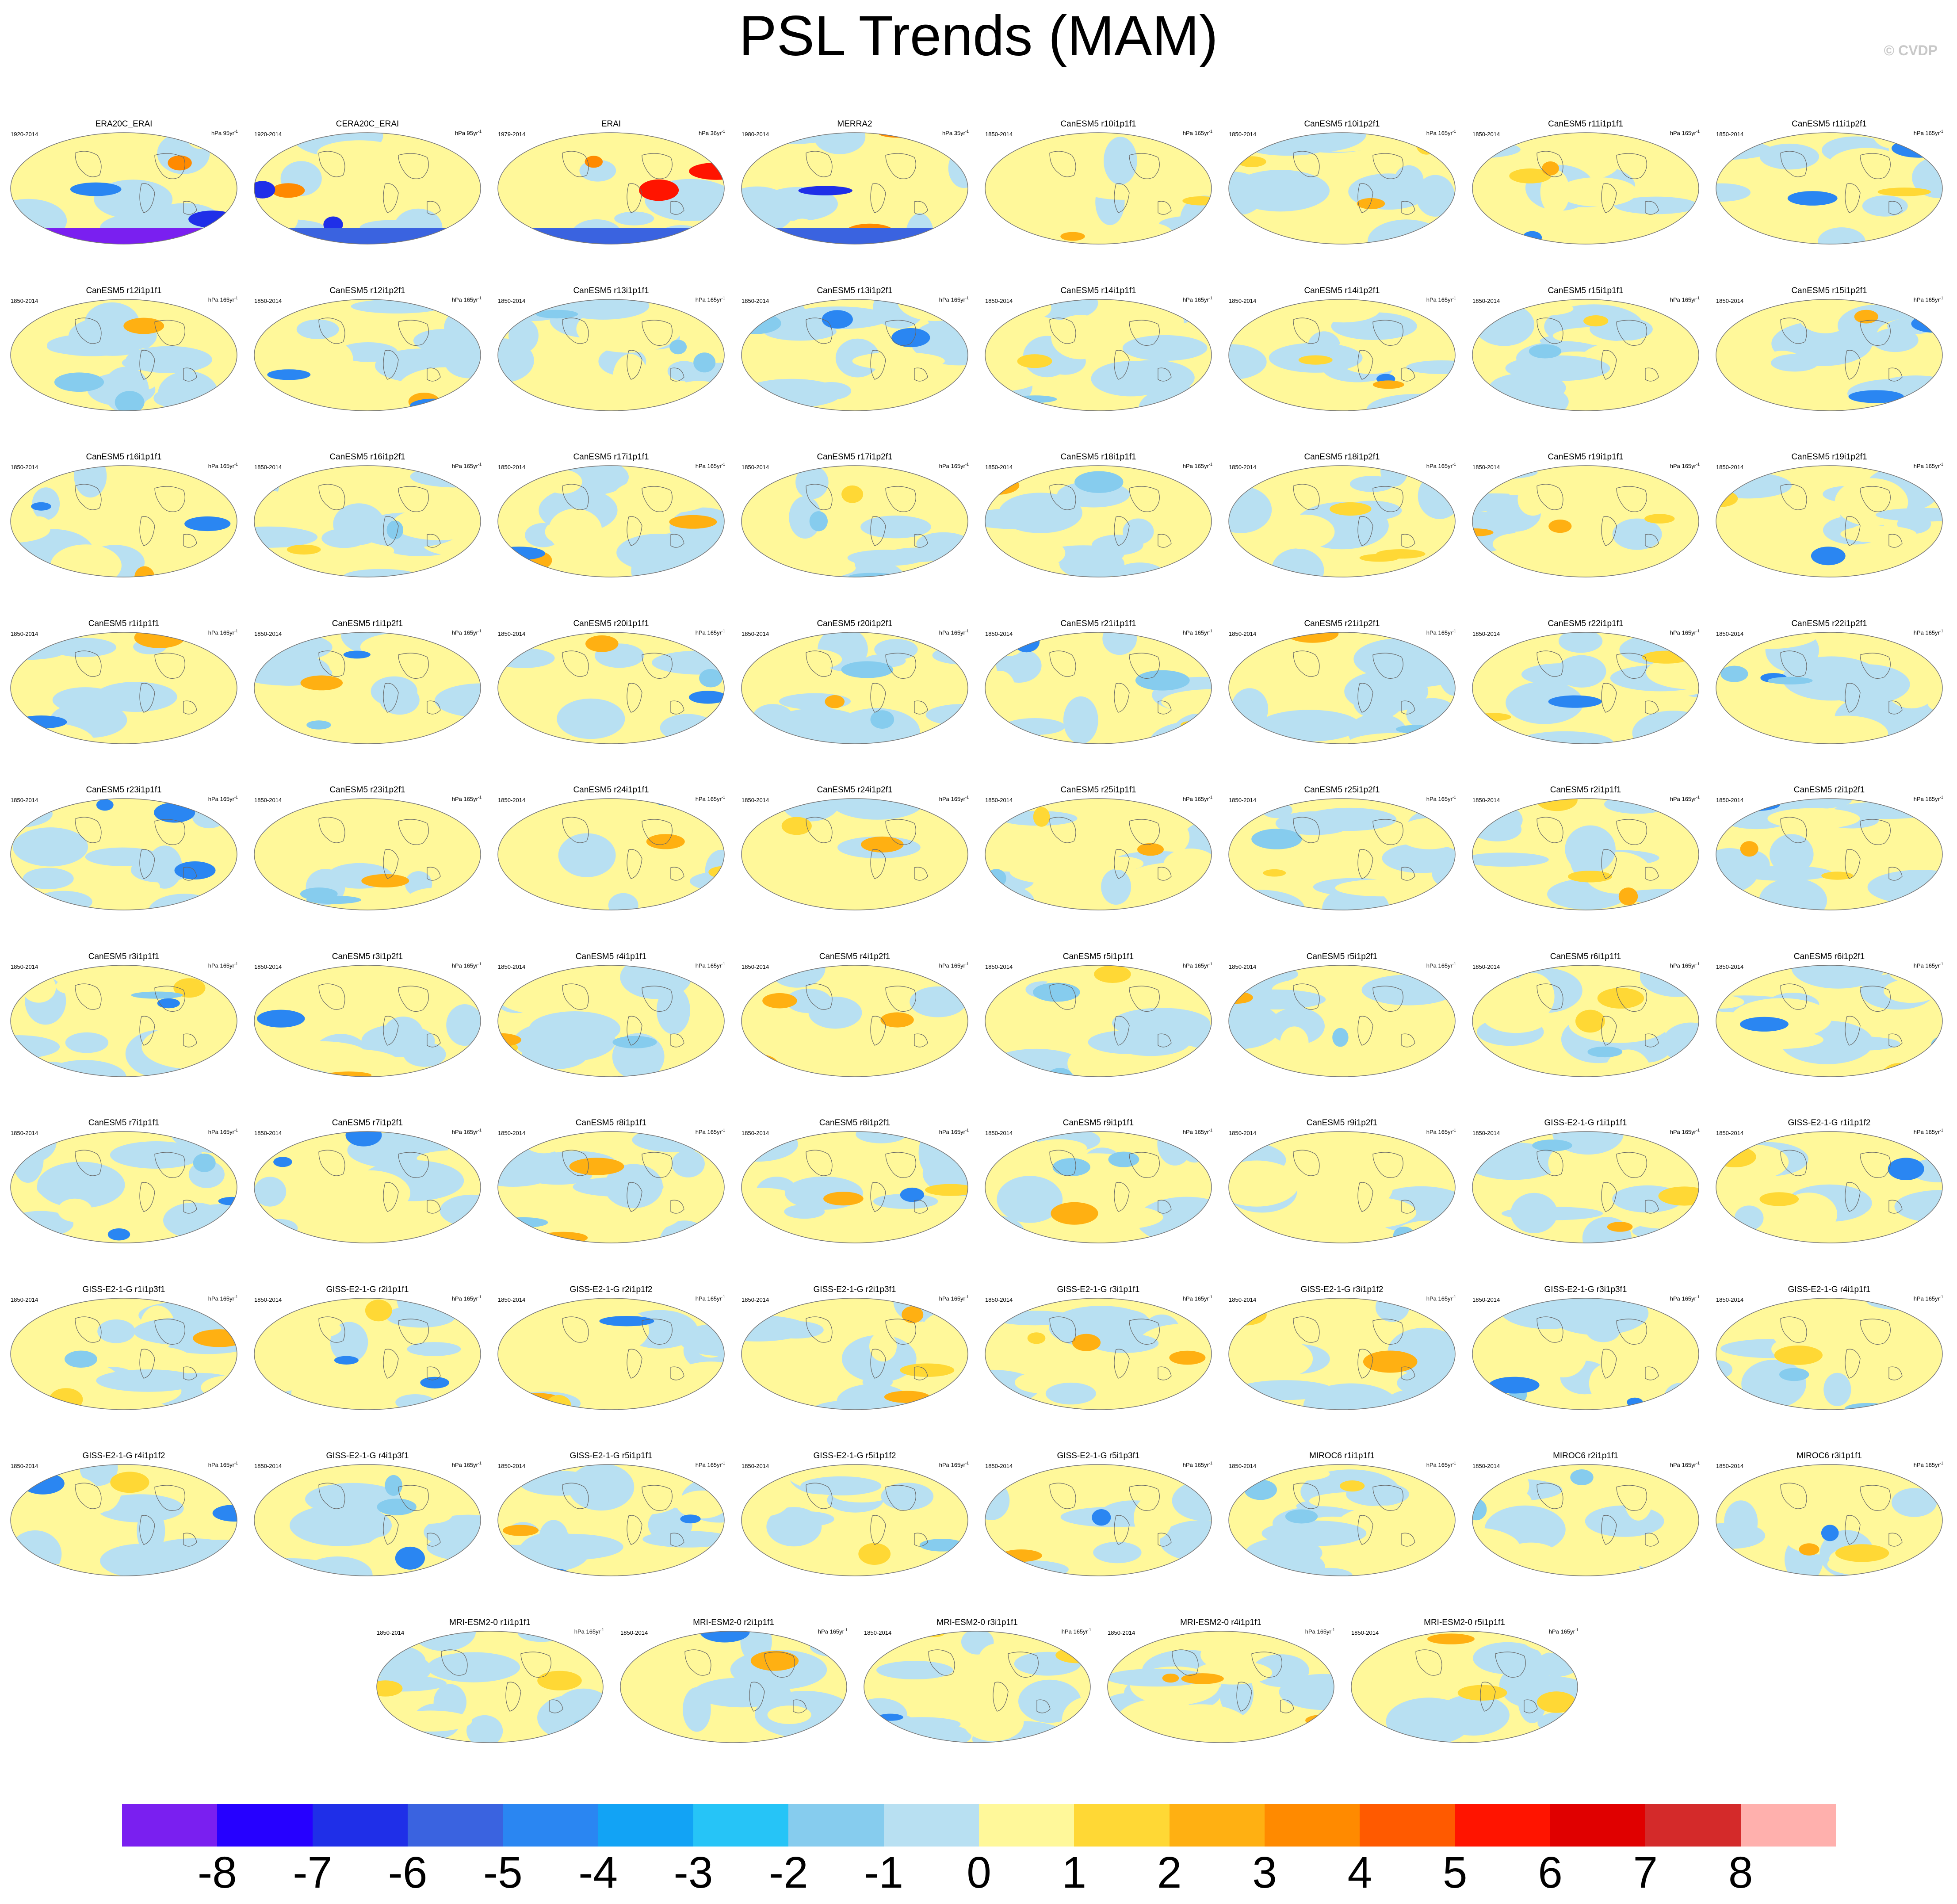 Image resolution: width=1957 pixels, height=1904 pixels. Describe the element at coordinates (1359, 1872) in the screenshot. I see `colorbar-tick-label: 4` at that location.